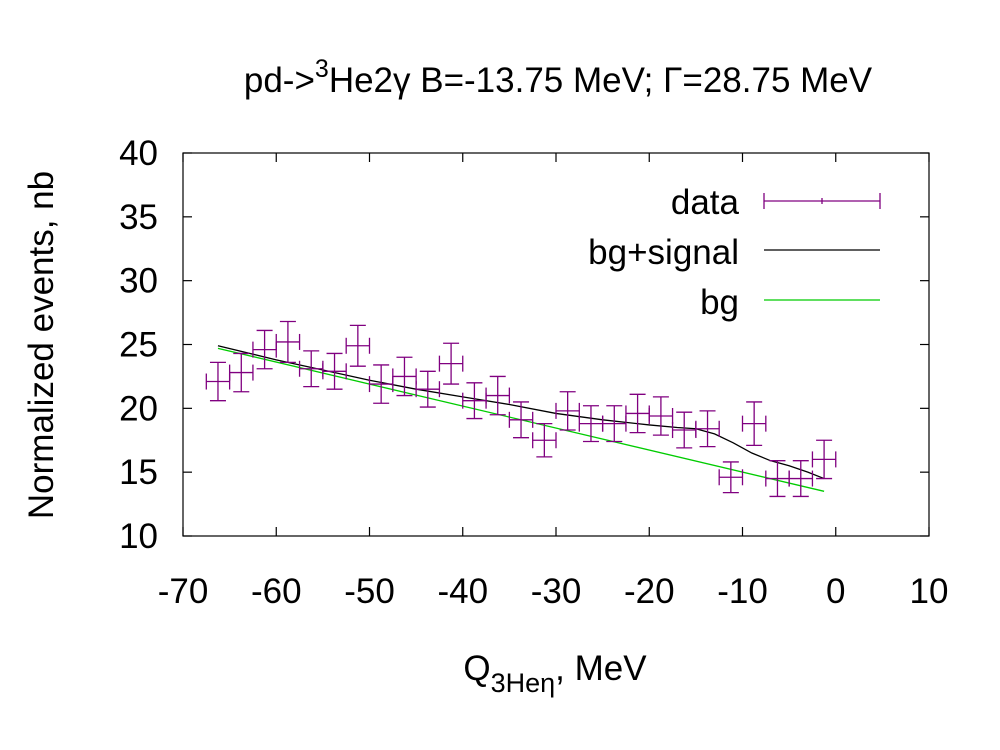  Describe the element at coordinates (663, 252) in the screenshot. I see `legend-label-bg-signal: bg+signal` at that location.